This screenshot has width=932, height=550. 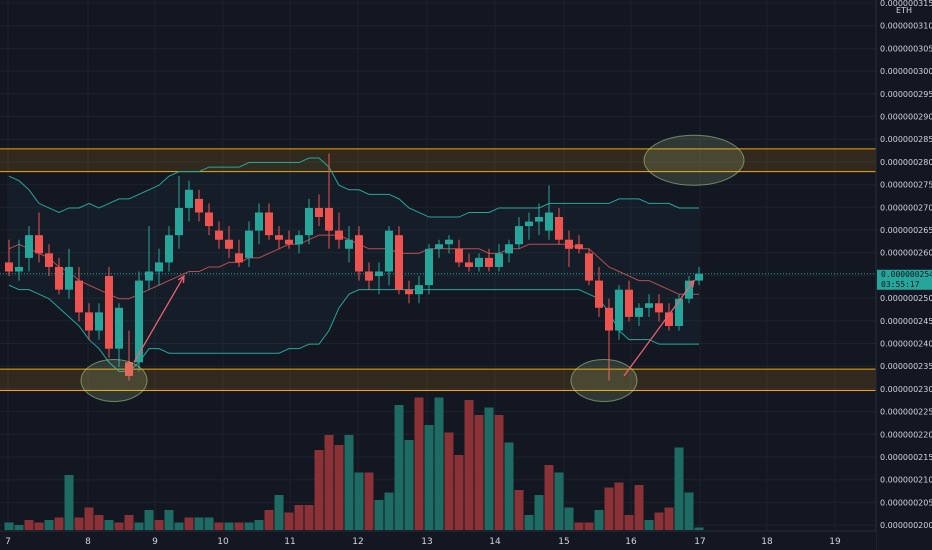 What do you see at coordinates (155, 542) in the screenshot?
I see `time-tick-label: 9` at bounding box center [155, 542].